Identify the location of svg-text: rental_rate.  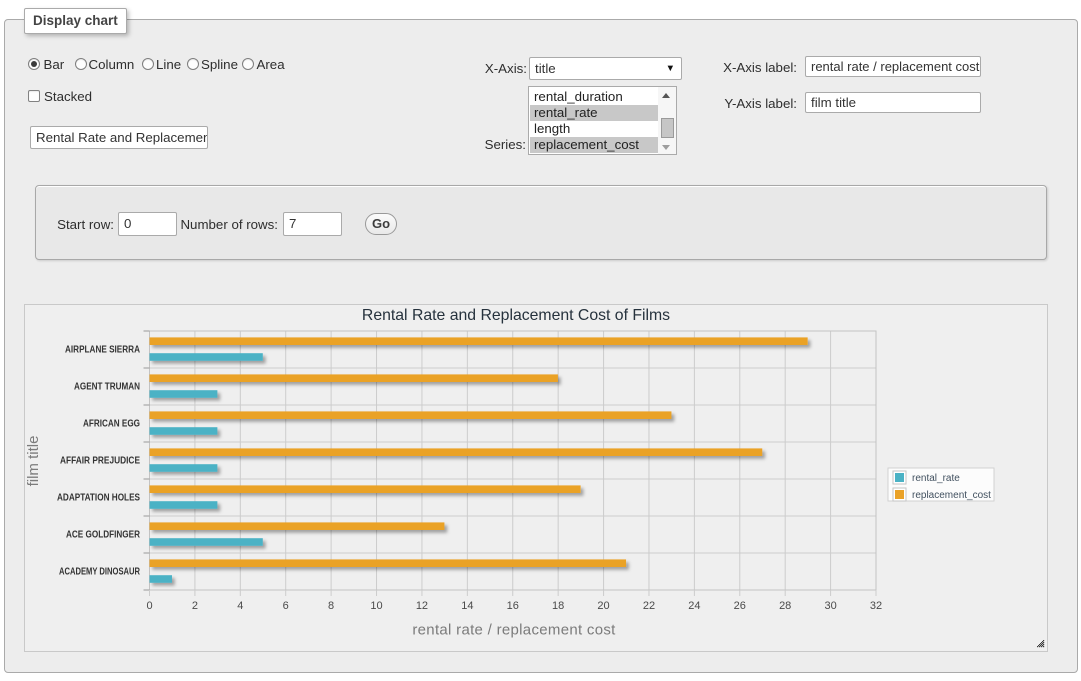
(936, 478).